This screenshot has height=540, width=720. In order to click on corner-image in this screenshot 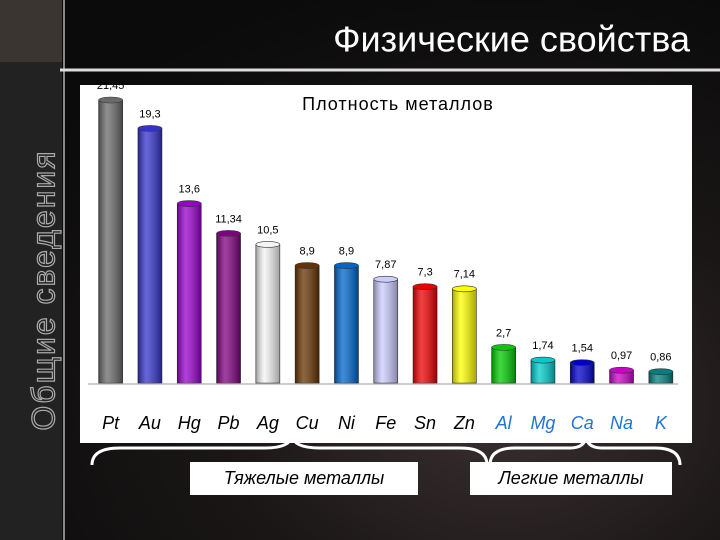, I will do `click(31, 31)`.